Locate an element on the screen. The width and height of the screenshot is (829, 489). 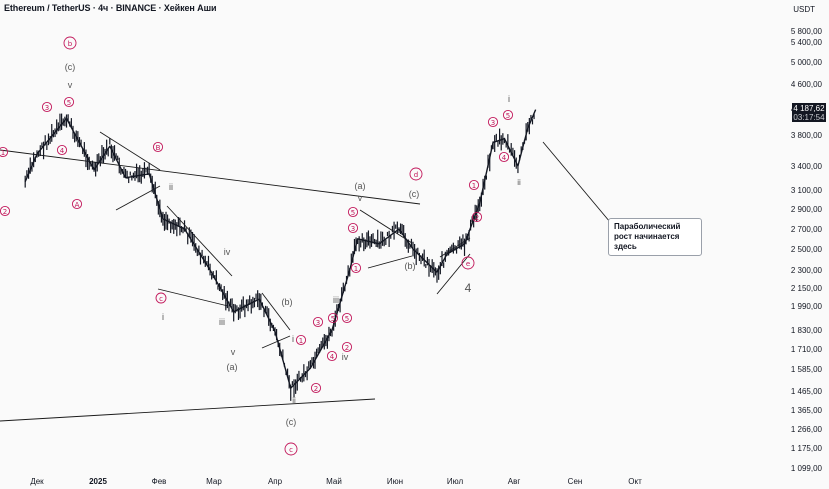
callout-note: Параболический рост начинается здесь is located at coordinates (655, 237).